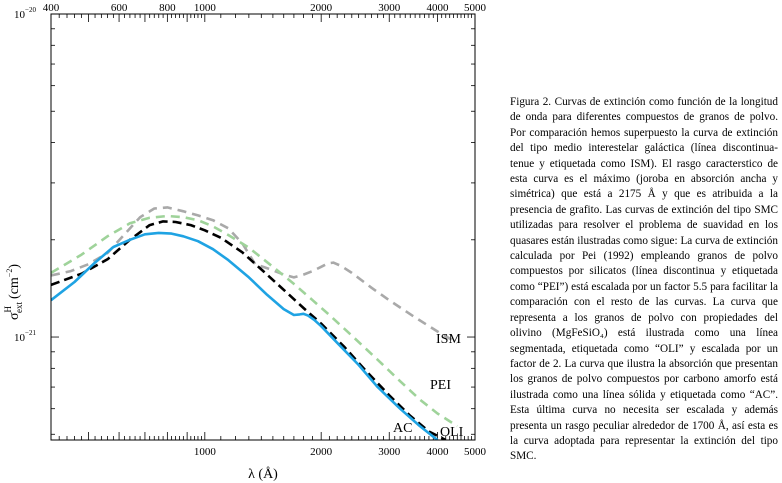  I want to click on x-tick-label-top: 400, so click(51, 8).